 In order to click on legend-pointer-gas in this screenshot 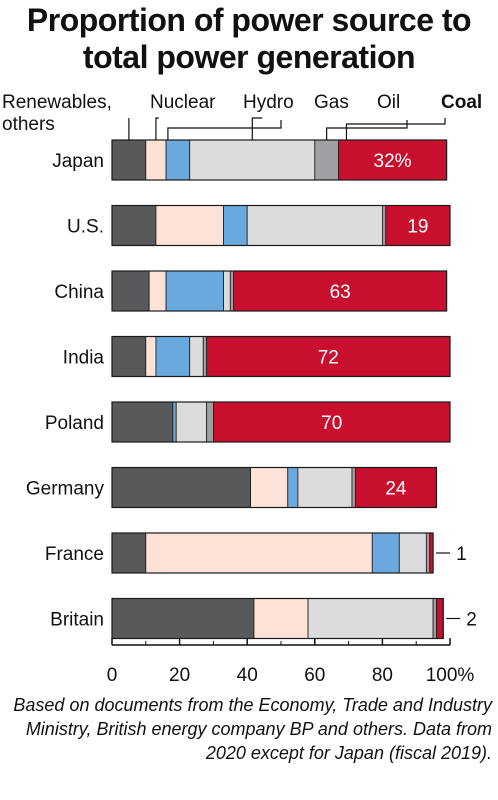, I will do `click(257, 128)`.